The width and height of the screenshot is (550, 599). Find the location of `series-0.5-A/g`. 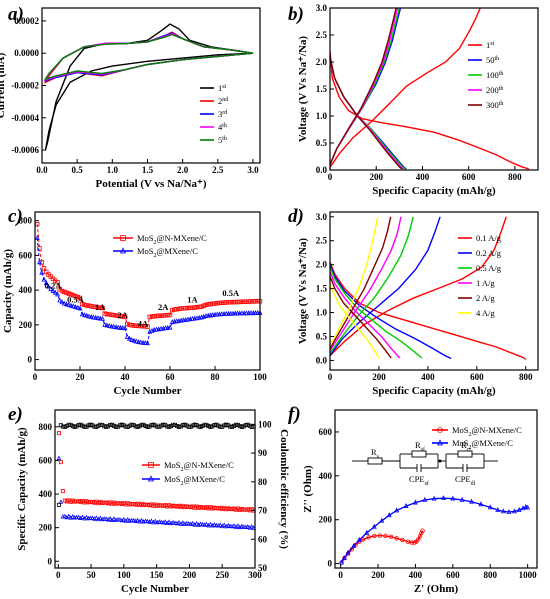

series-0.5-A/g is located at coordinates (376, 287).